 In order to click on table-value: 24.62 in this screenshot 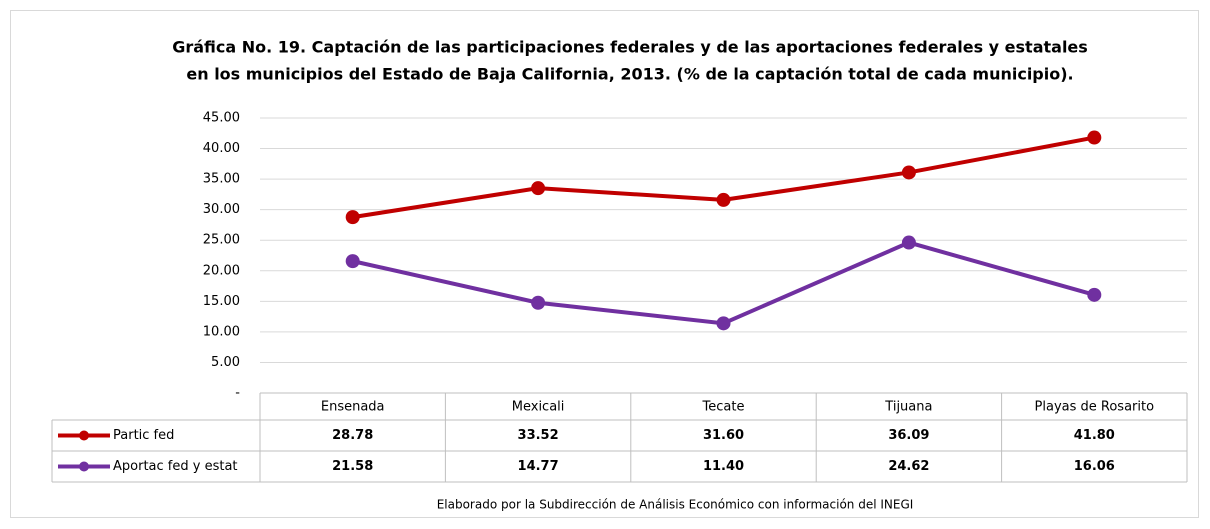, I will do `click(908, 466)`.